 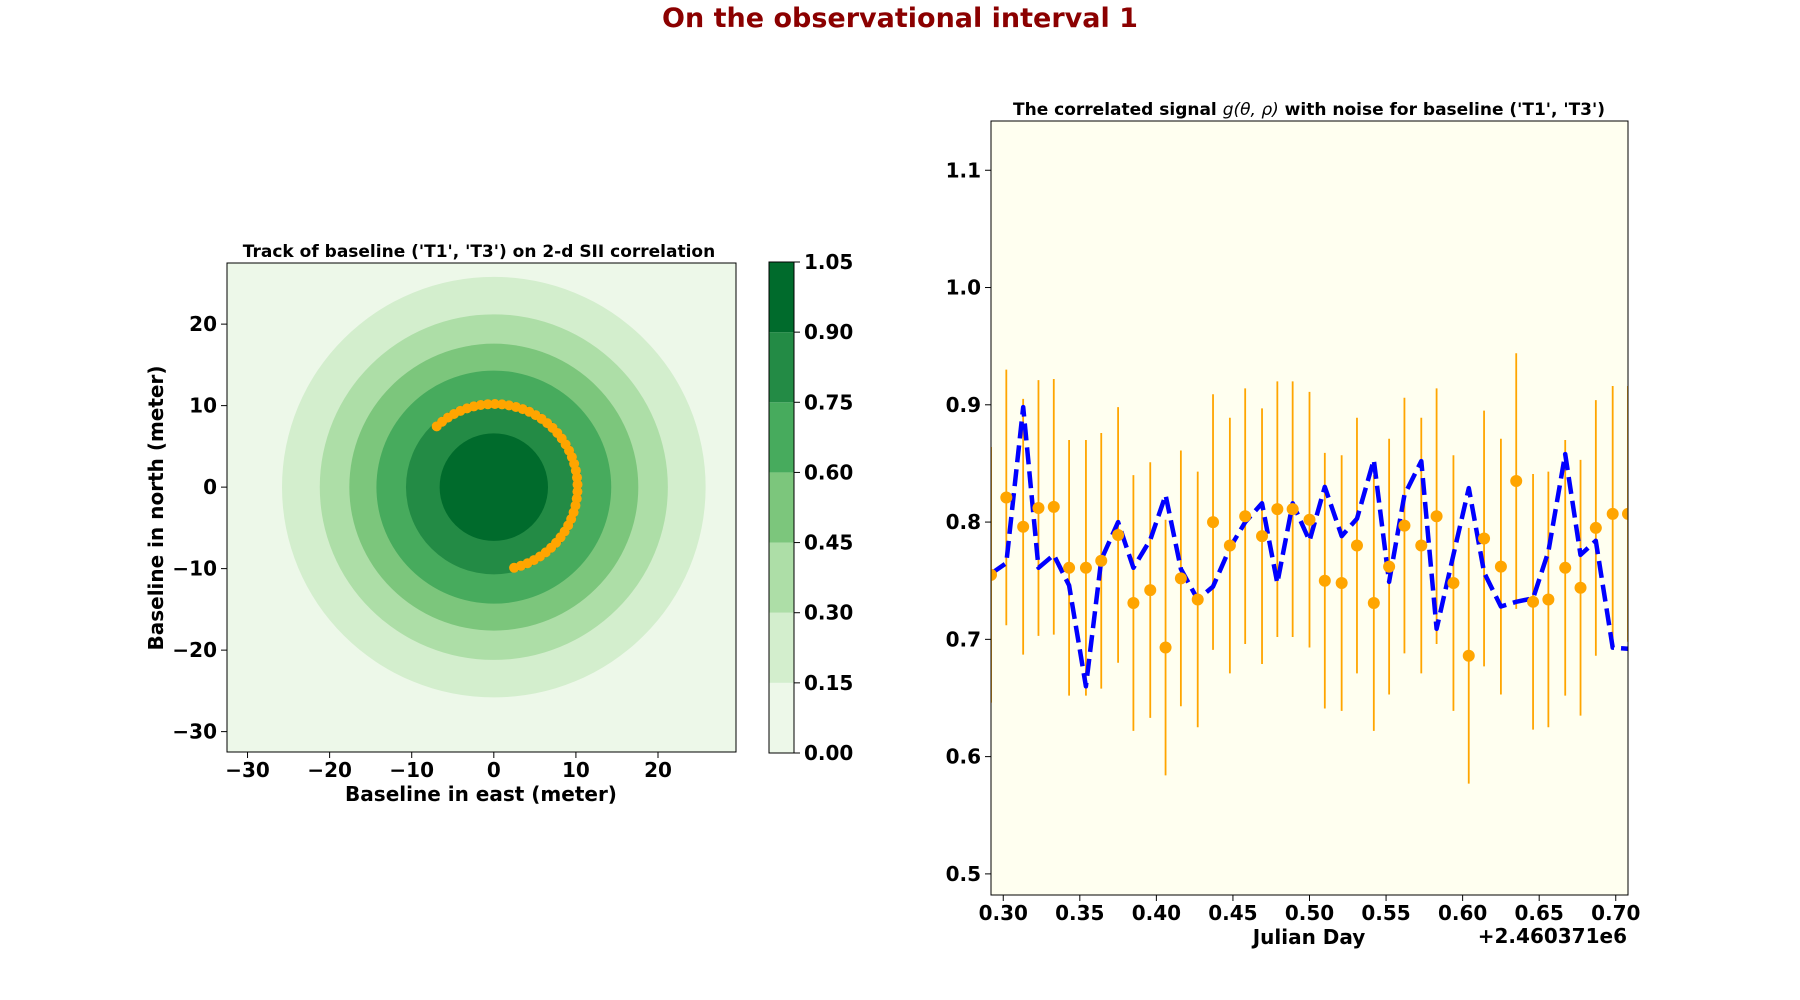 What do you see at coordinates (210, 487) in the screenshot?
I see `y-tick-label: 0` at bounding box center [210, 487].